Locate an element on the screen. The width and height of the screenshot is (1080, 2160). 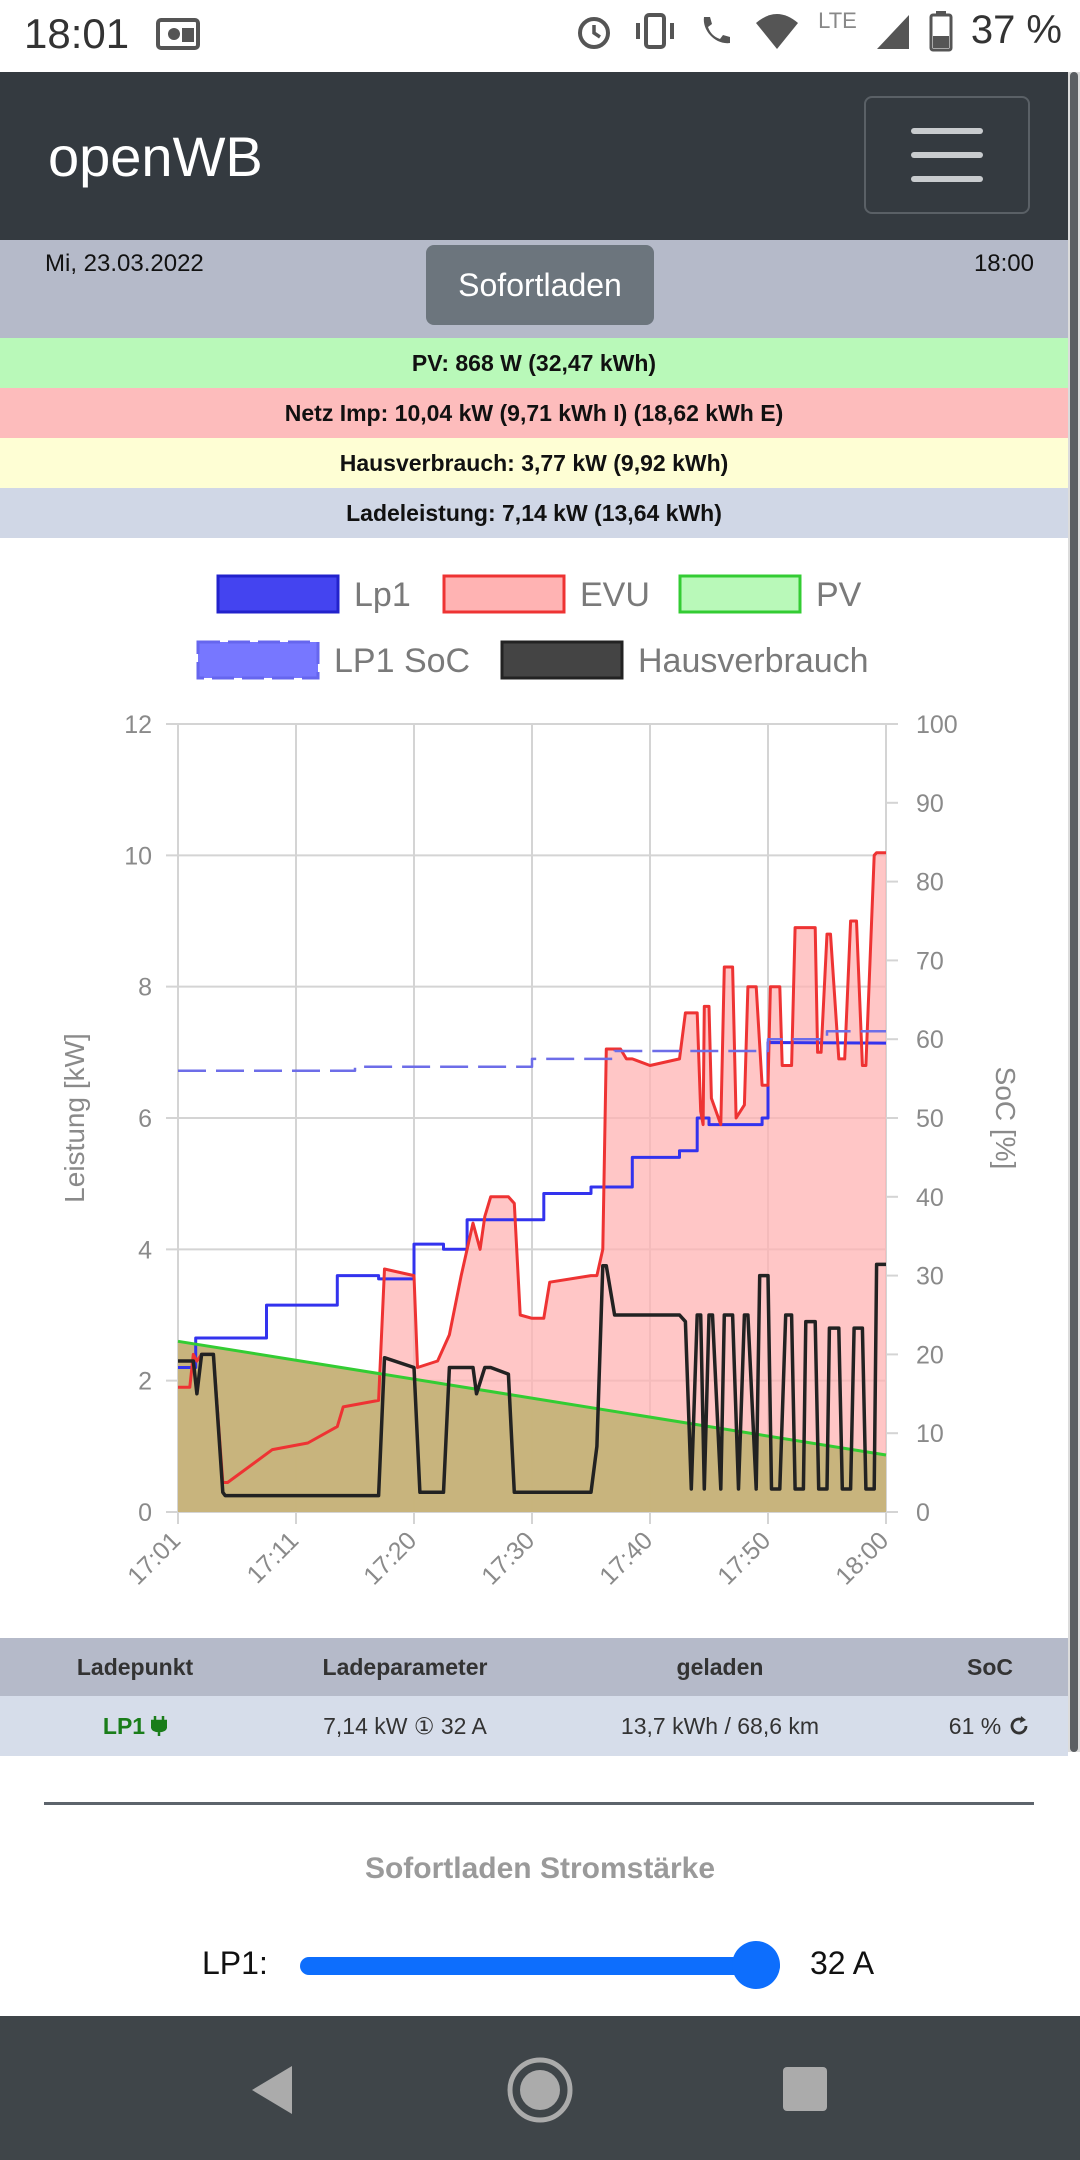
soc-value: 61 % is located at coordinates (975, 1725).